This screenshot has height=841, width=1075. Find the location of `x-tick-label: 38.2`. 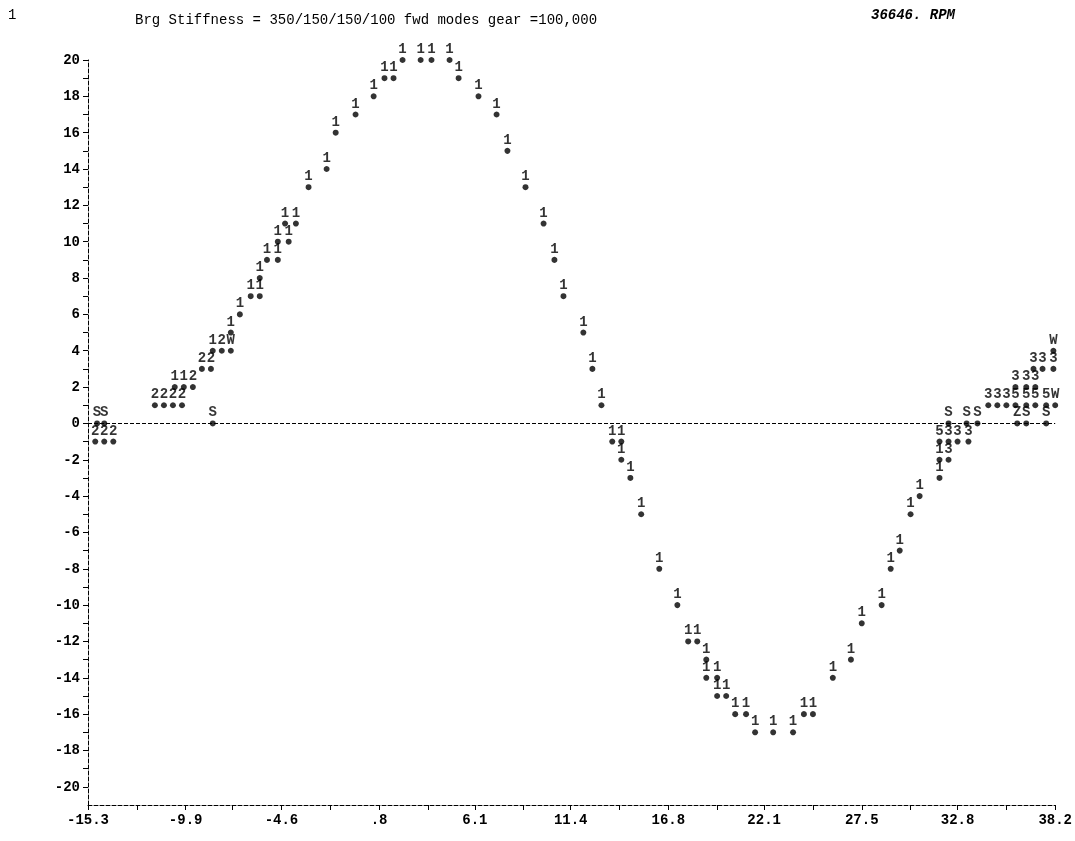

x-tick-label: 38.2 is located at coordinates (1055, 820).